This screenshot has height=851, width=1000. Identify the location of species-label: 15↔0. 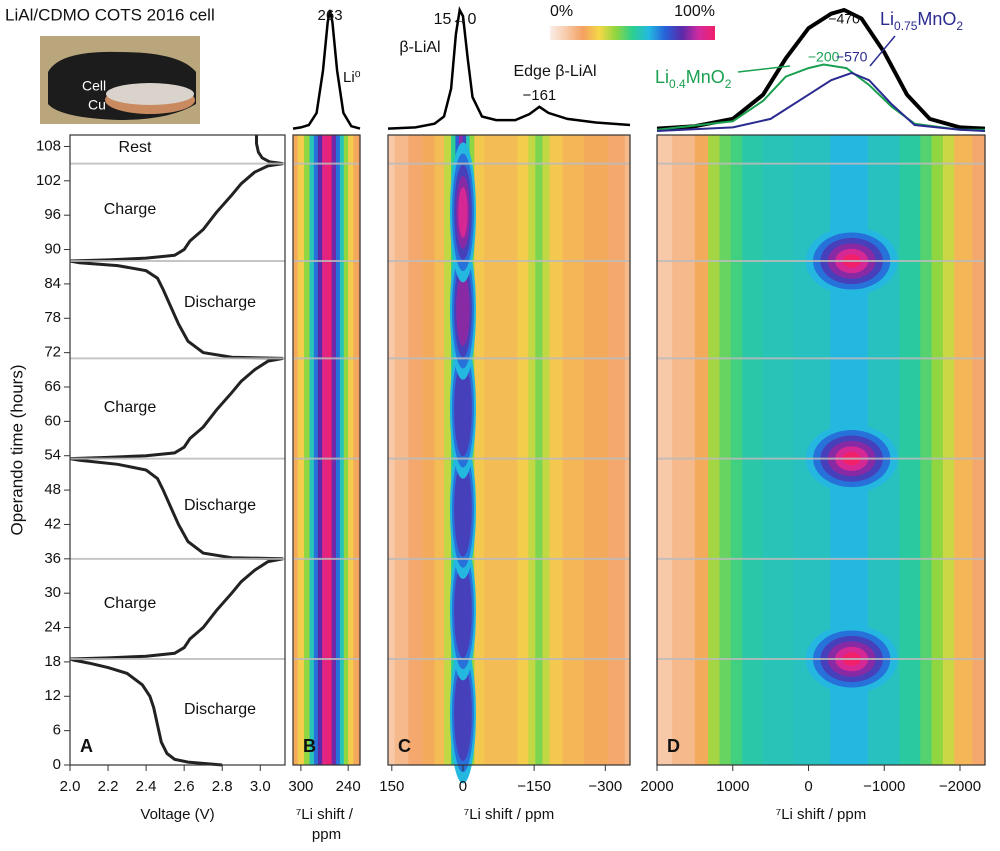
(455, 19).